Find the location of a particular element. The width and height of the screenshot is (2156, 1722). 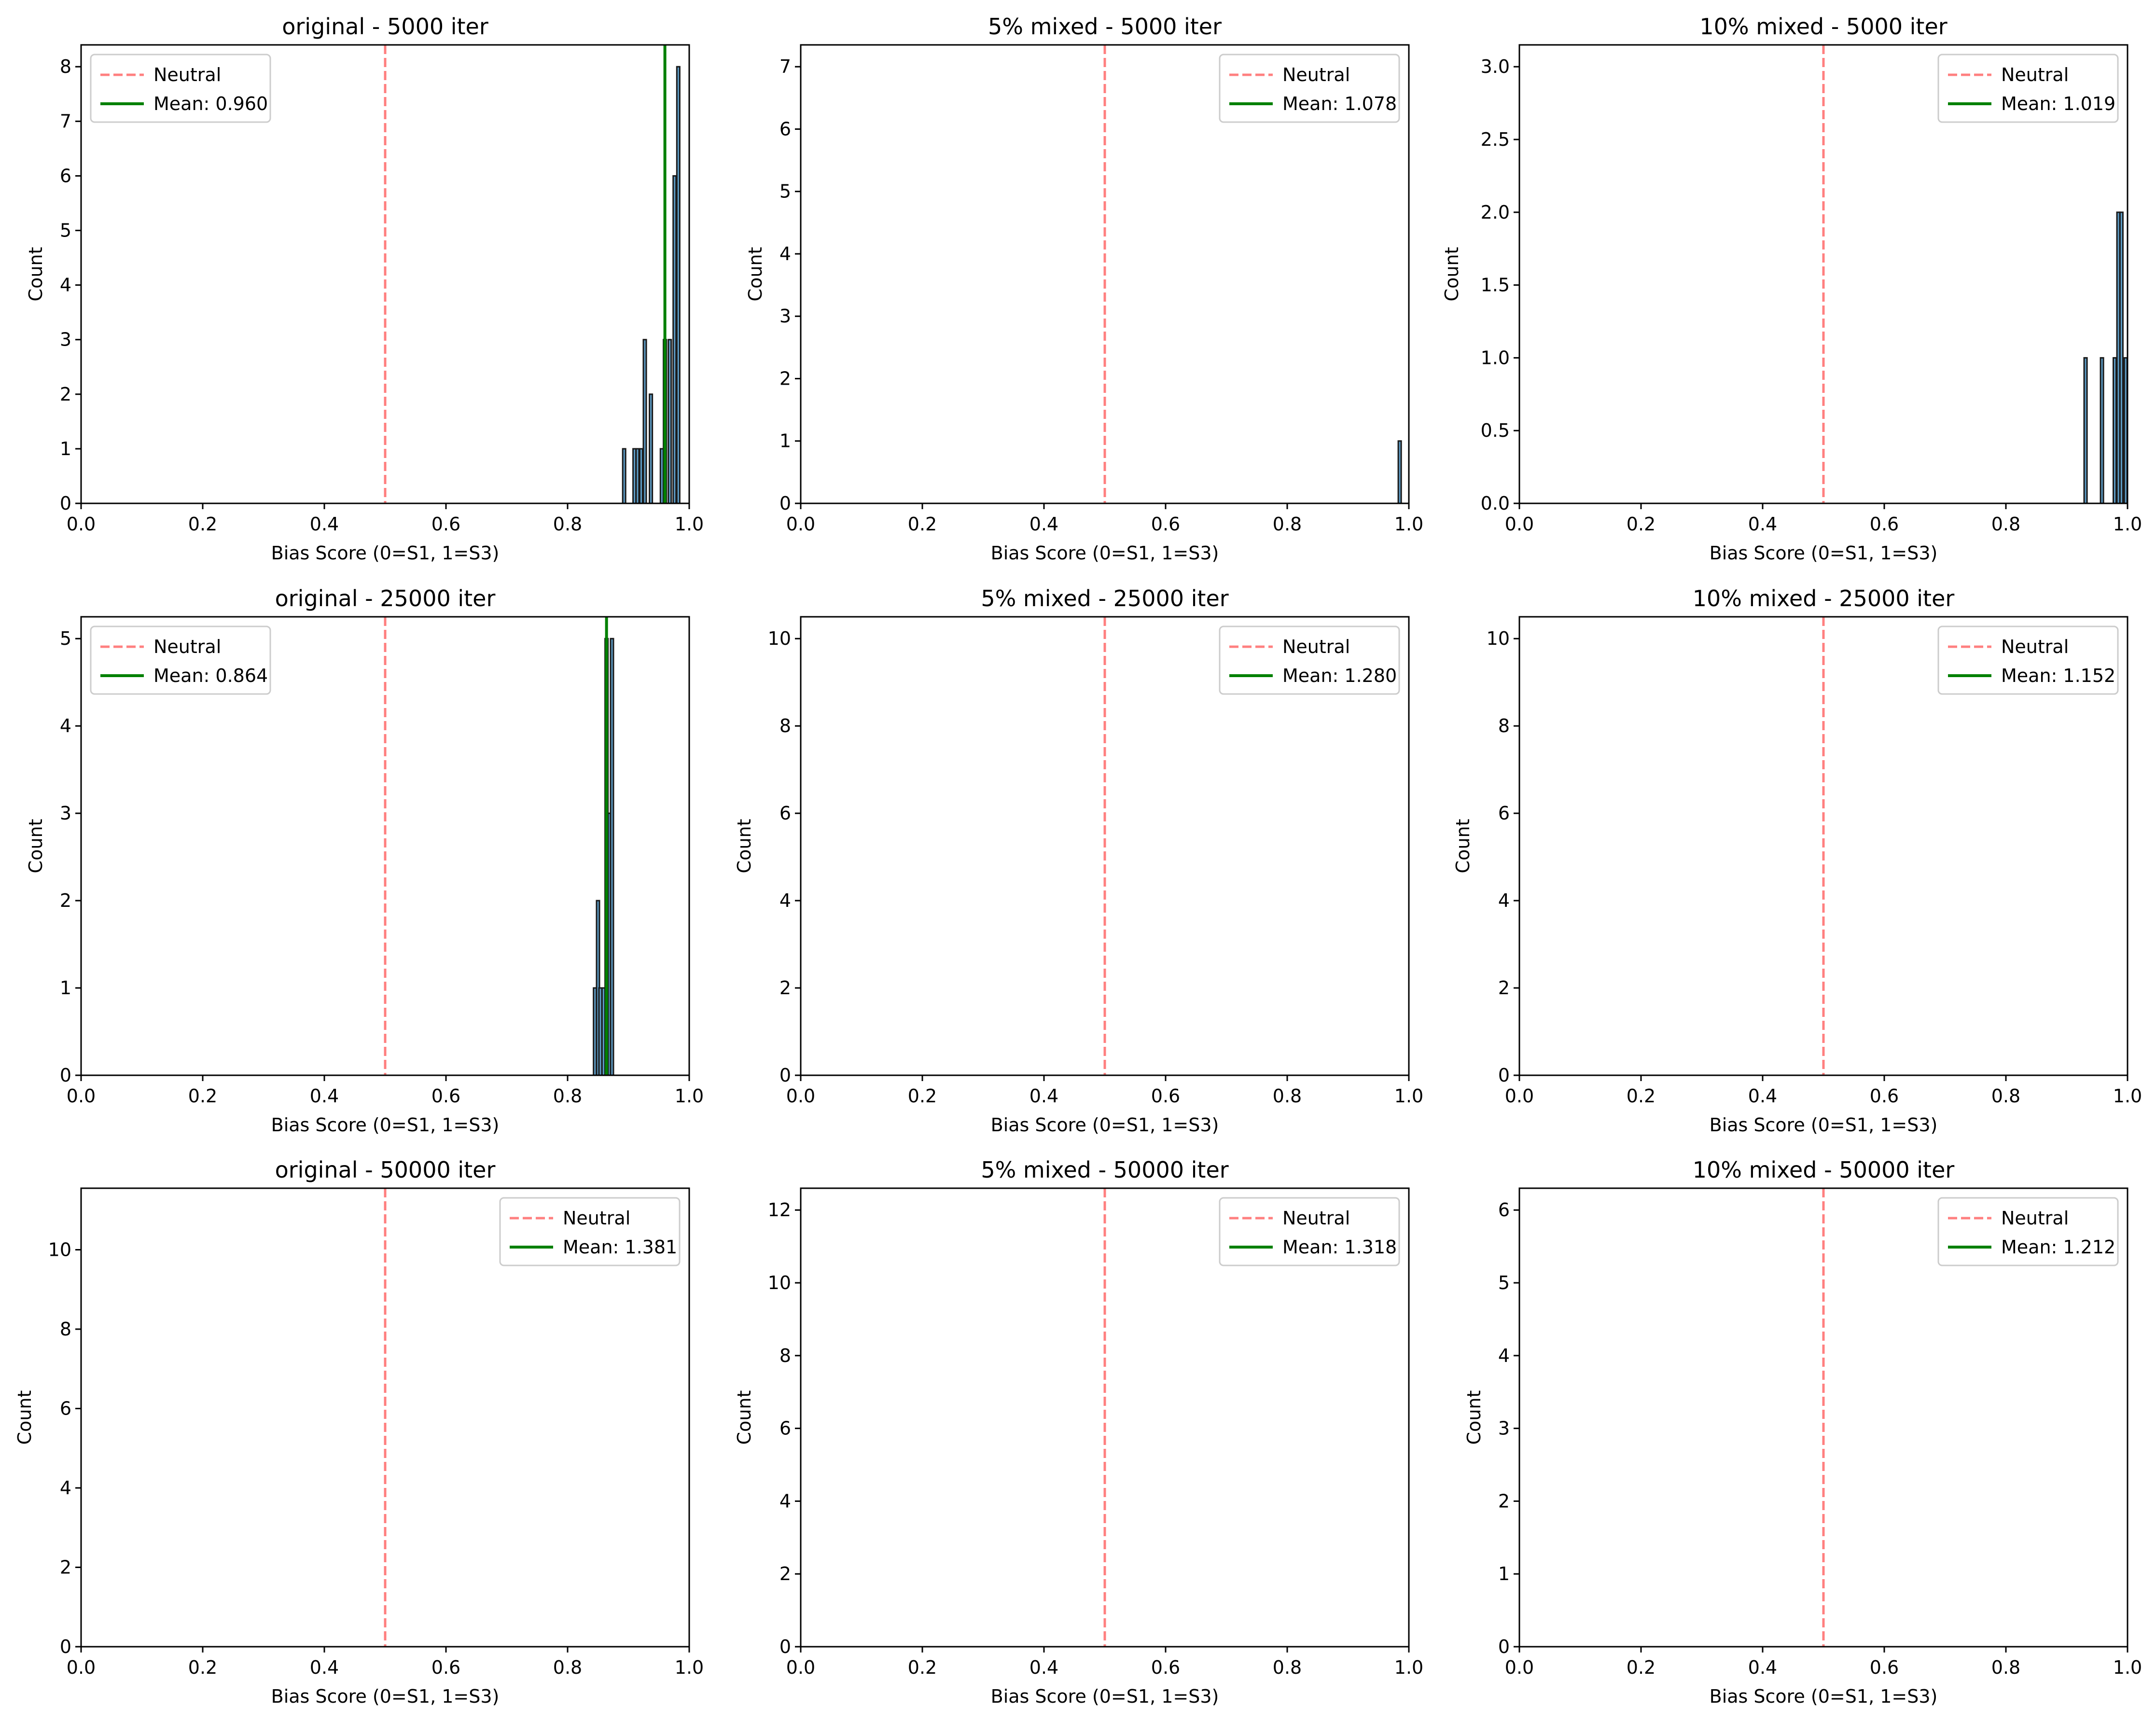

y-tick-label: 12 is located at coordinates (779, 1210).